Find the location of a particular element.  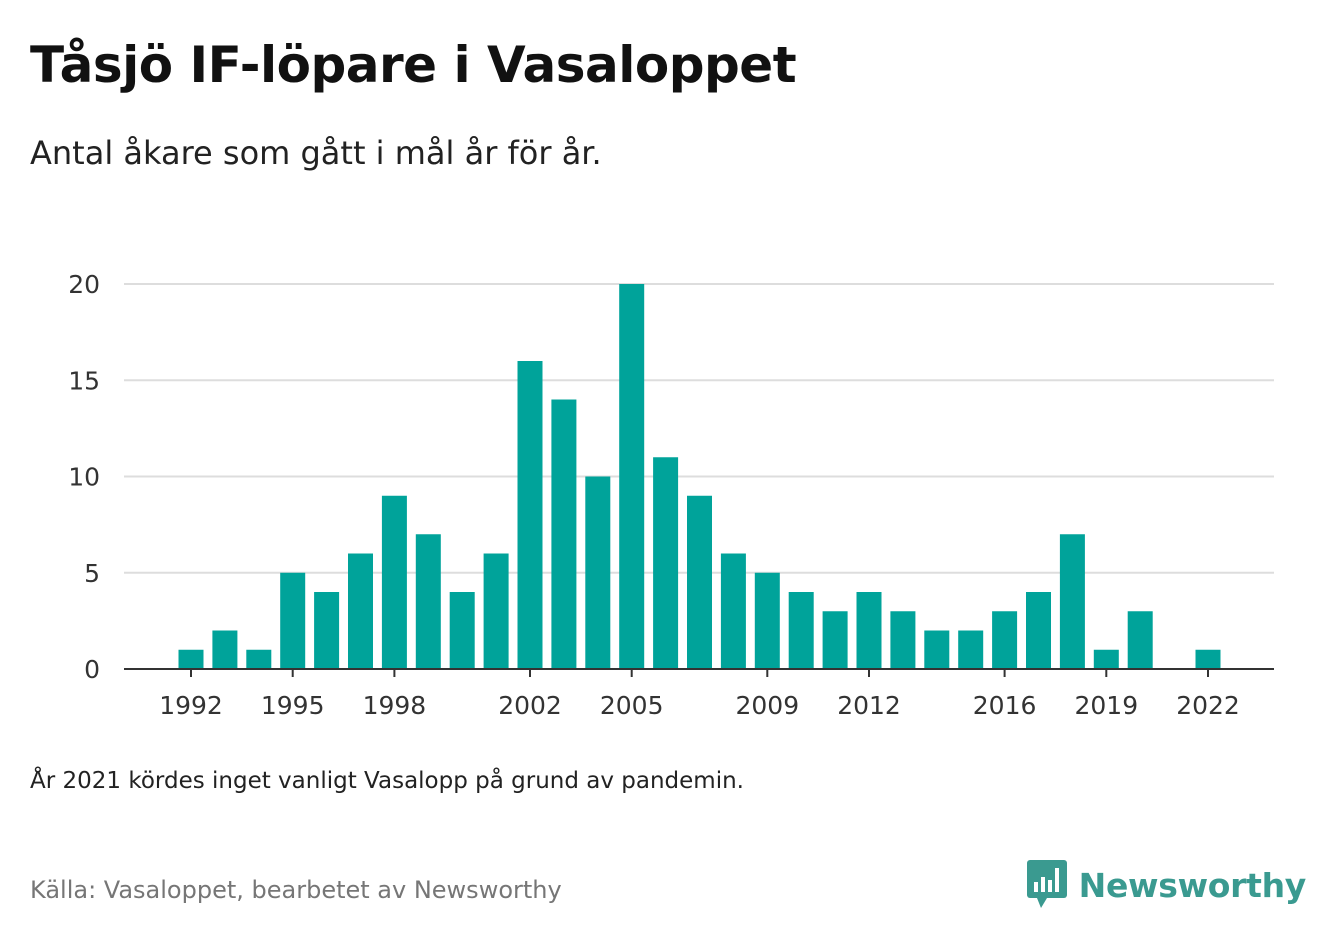

bar-2000 is located at coordinates (462, 630).